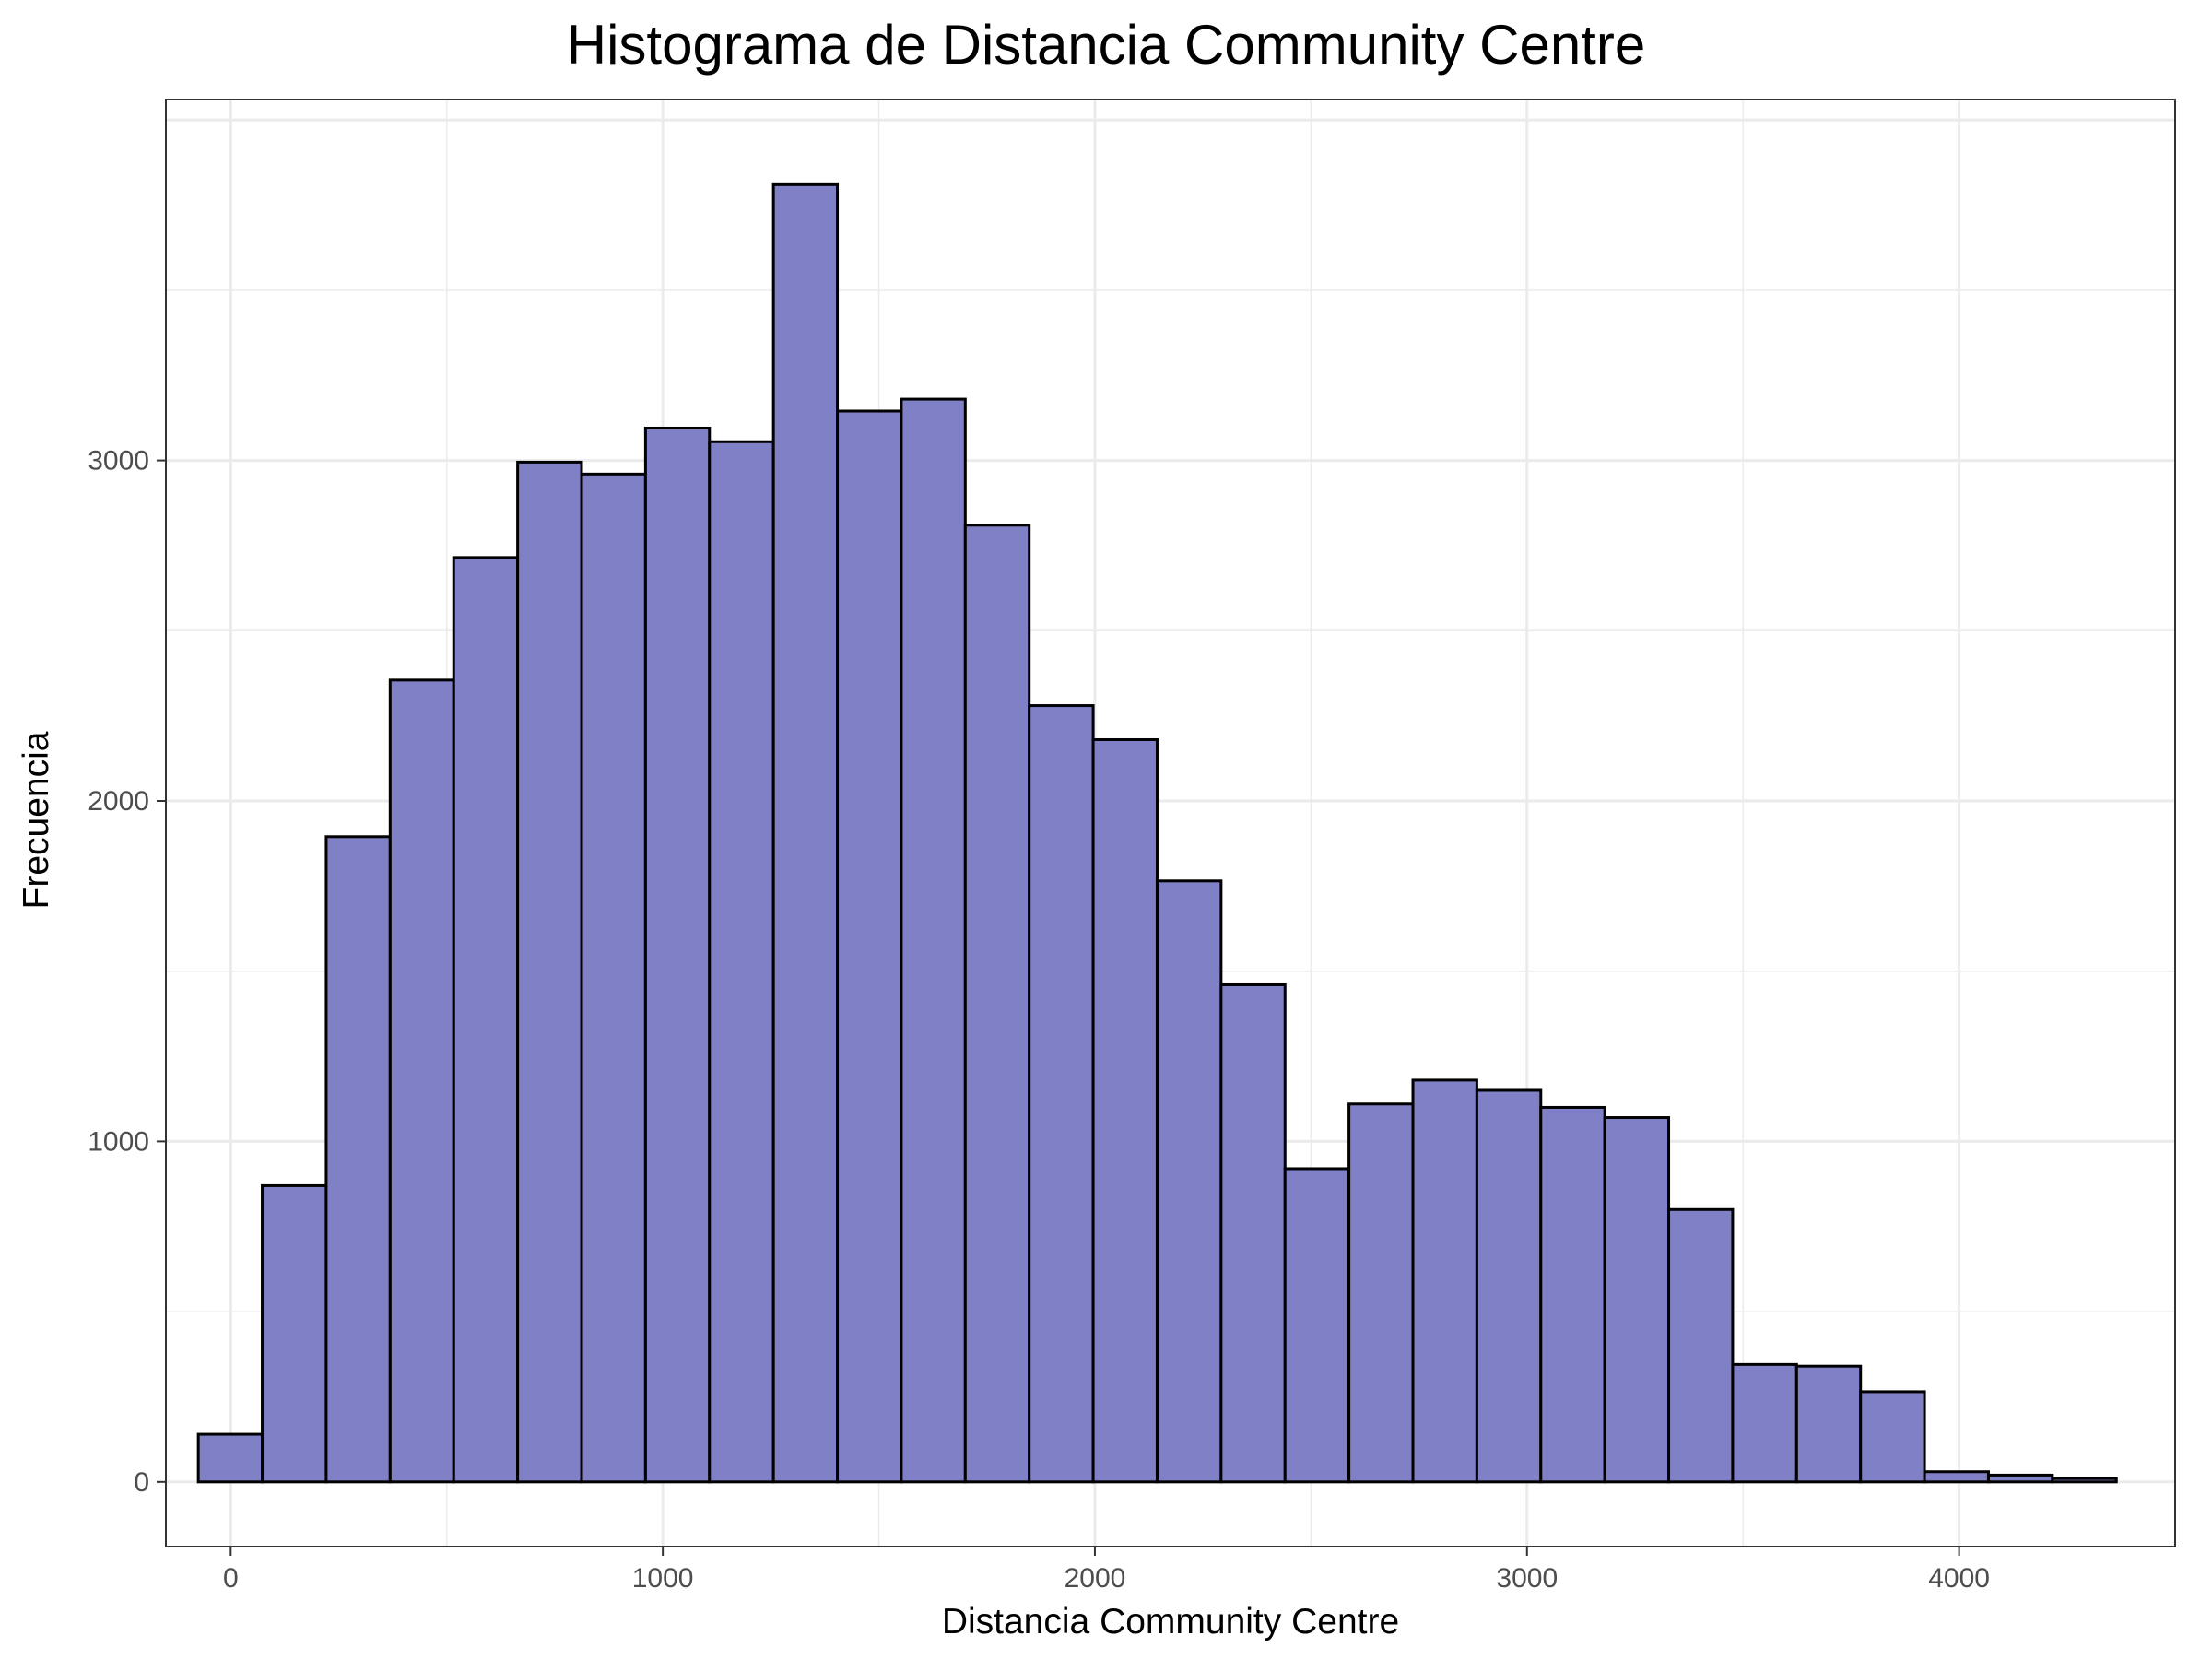 The width and height of the screenshot is (2212, 1659). What do you see at coordinates (231, 1578) in the screenshot?
I see `x-tick-label: 0` at bounding box center [231, 1578].